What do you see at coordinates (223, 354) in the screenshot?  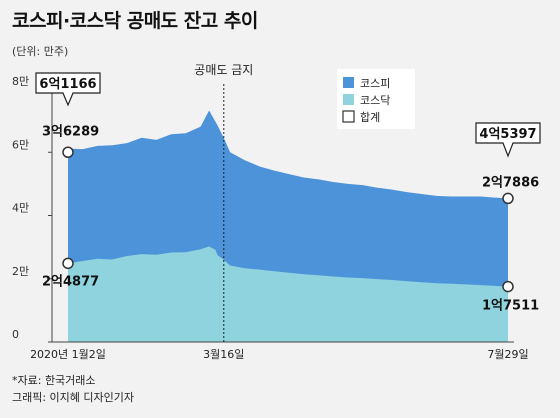 I see `x-tick-label: 3월16일` at bounding box center [223, 354].